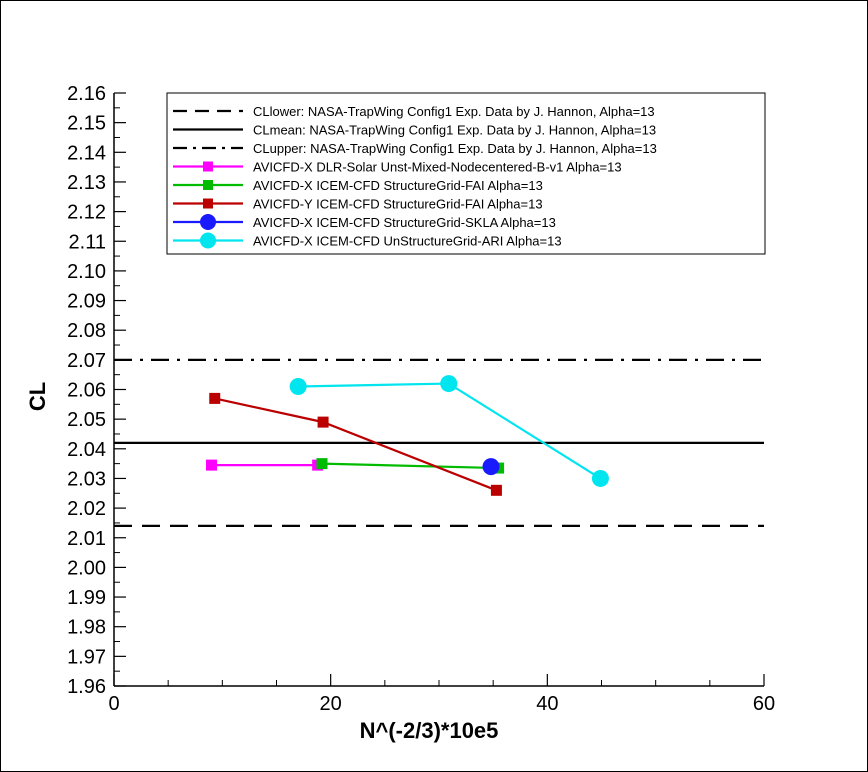  Describe the element at coordinates (547, 704) in the screenshot. I see `x-tick-label: 40` at that location.